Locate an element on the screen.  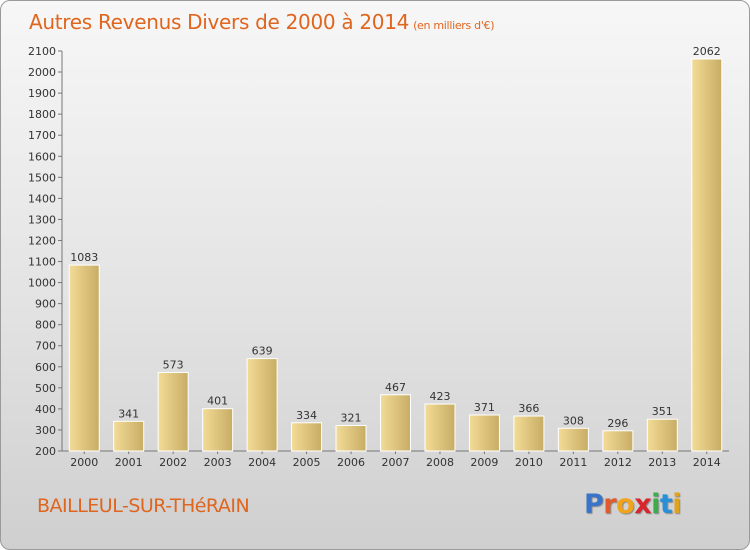
x-tick-label-2012: 2012 is located at coordinates (618, 462).